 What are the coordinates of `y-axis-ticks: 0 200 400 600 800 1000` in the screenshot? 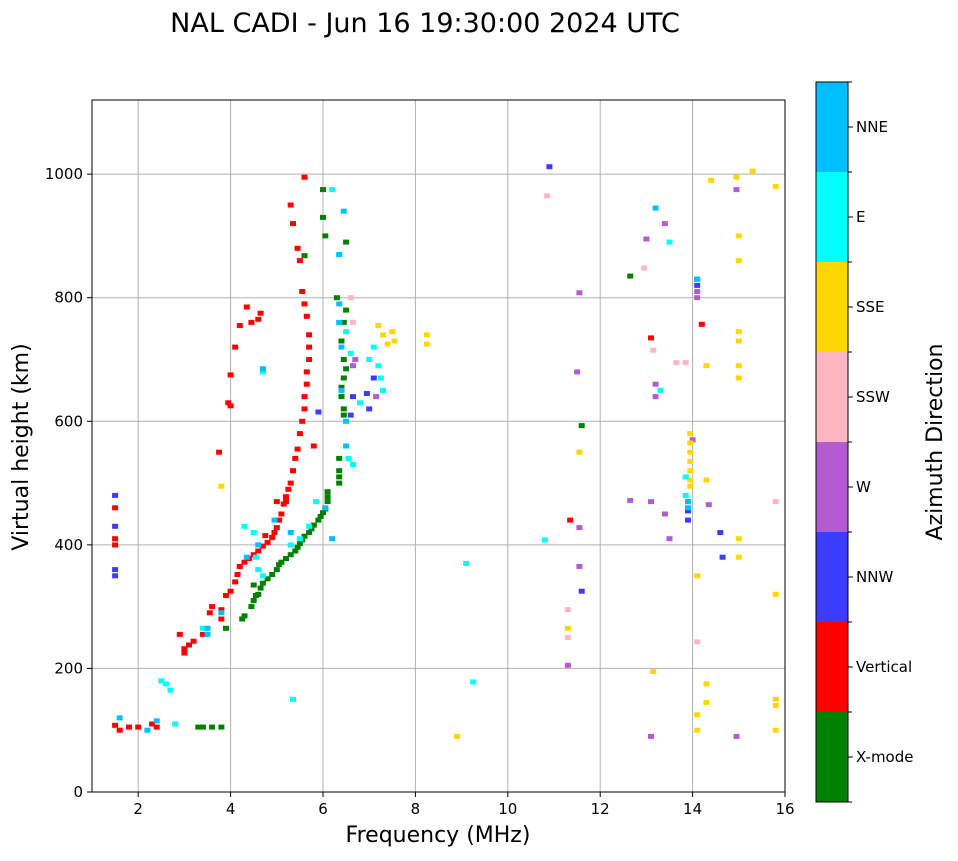 It's located at (68, 483).